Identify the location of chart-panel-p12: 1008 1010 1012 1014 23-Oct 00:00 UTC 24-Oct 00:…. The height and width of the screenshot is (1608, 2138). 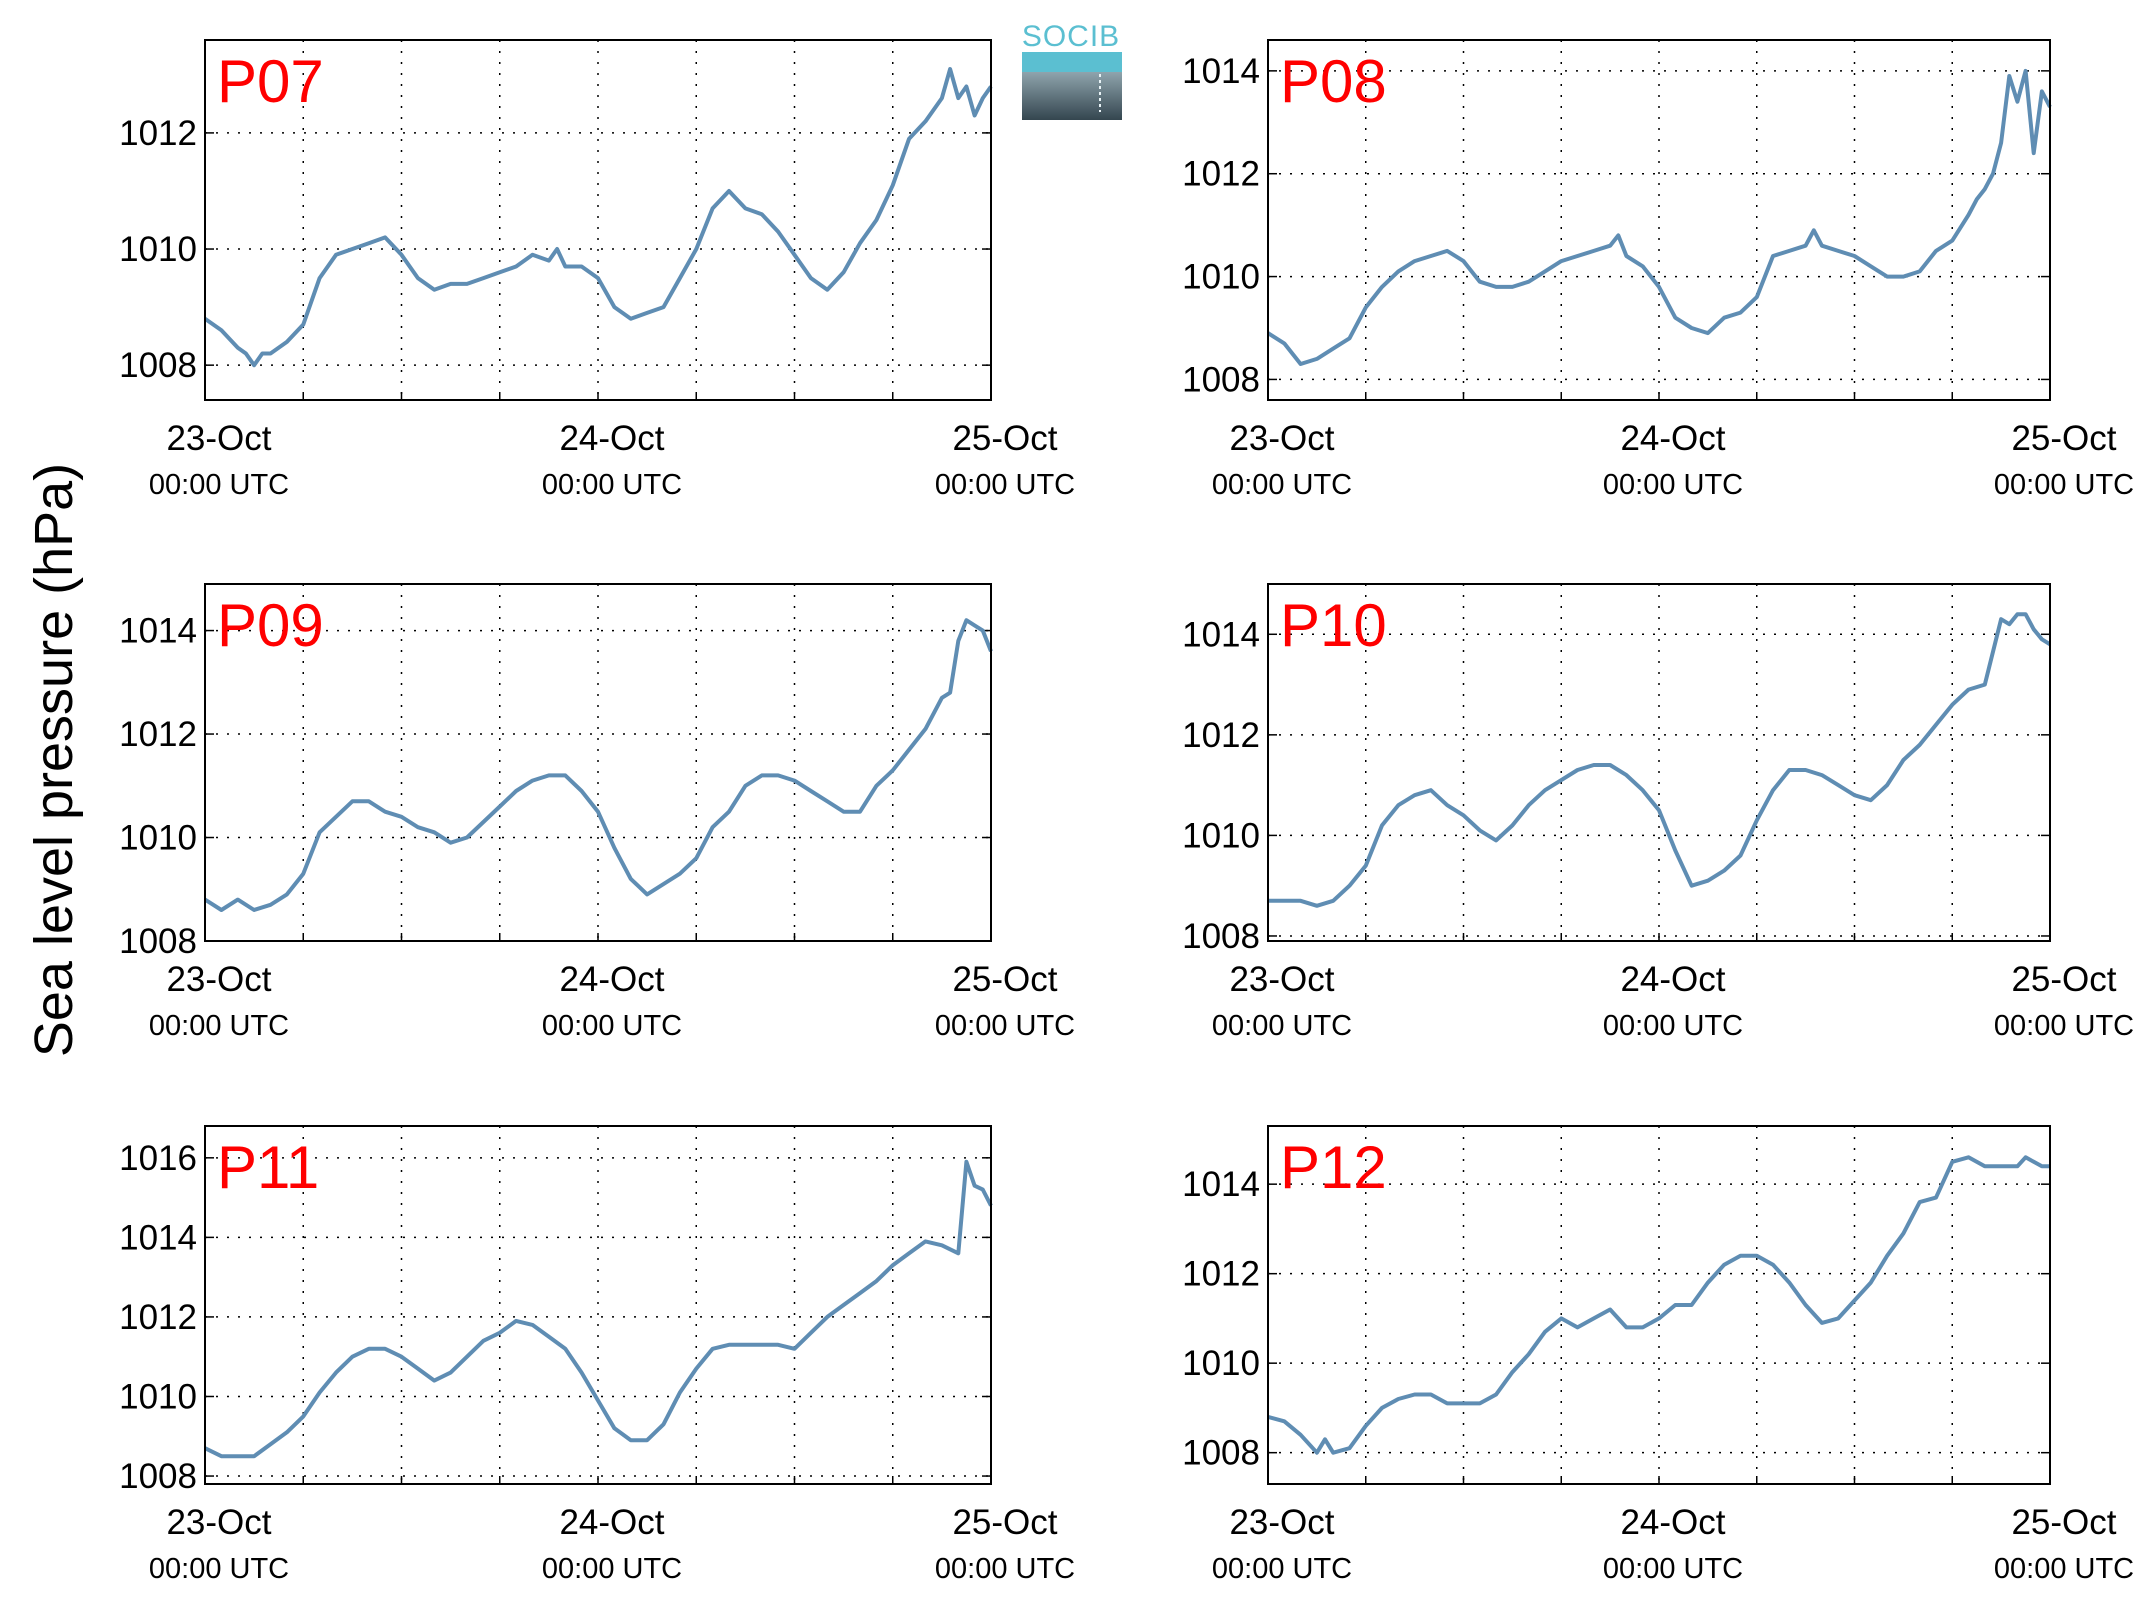
(1658, 1355).